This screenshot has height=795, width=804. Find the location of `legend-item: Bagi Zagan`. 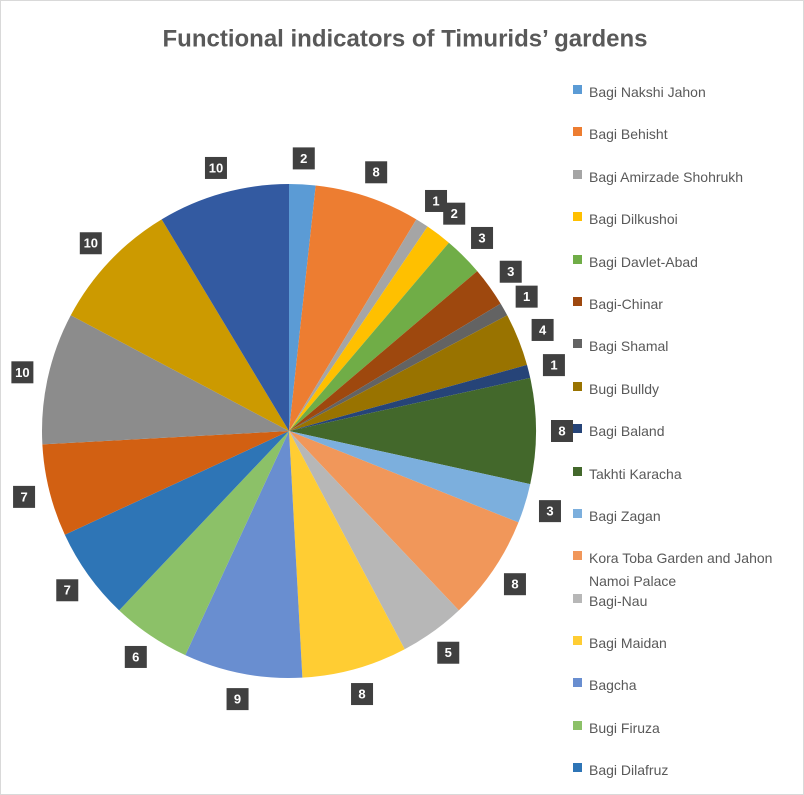

legend-item: Bagi Zagan is located at coordinates (685, 517).